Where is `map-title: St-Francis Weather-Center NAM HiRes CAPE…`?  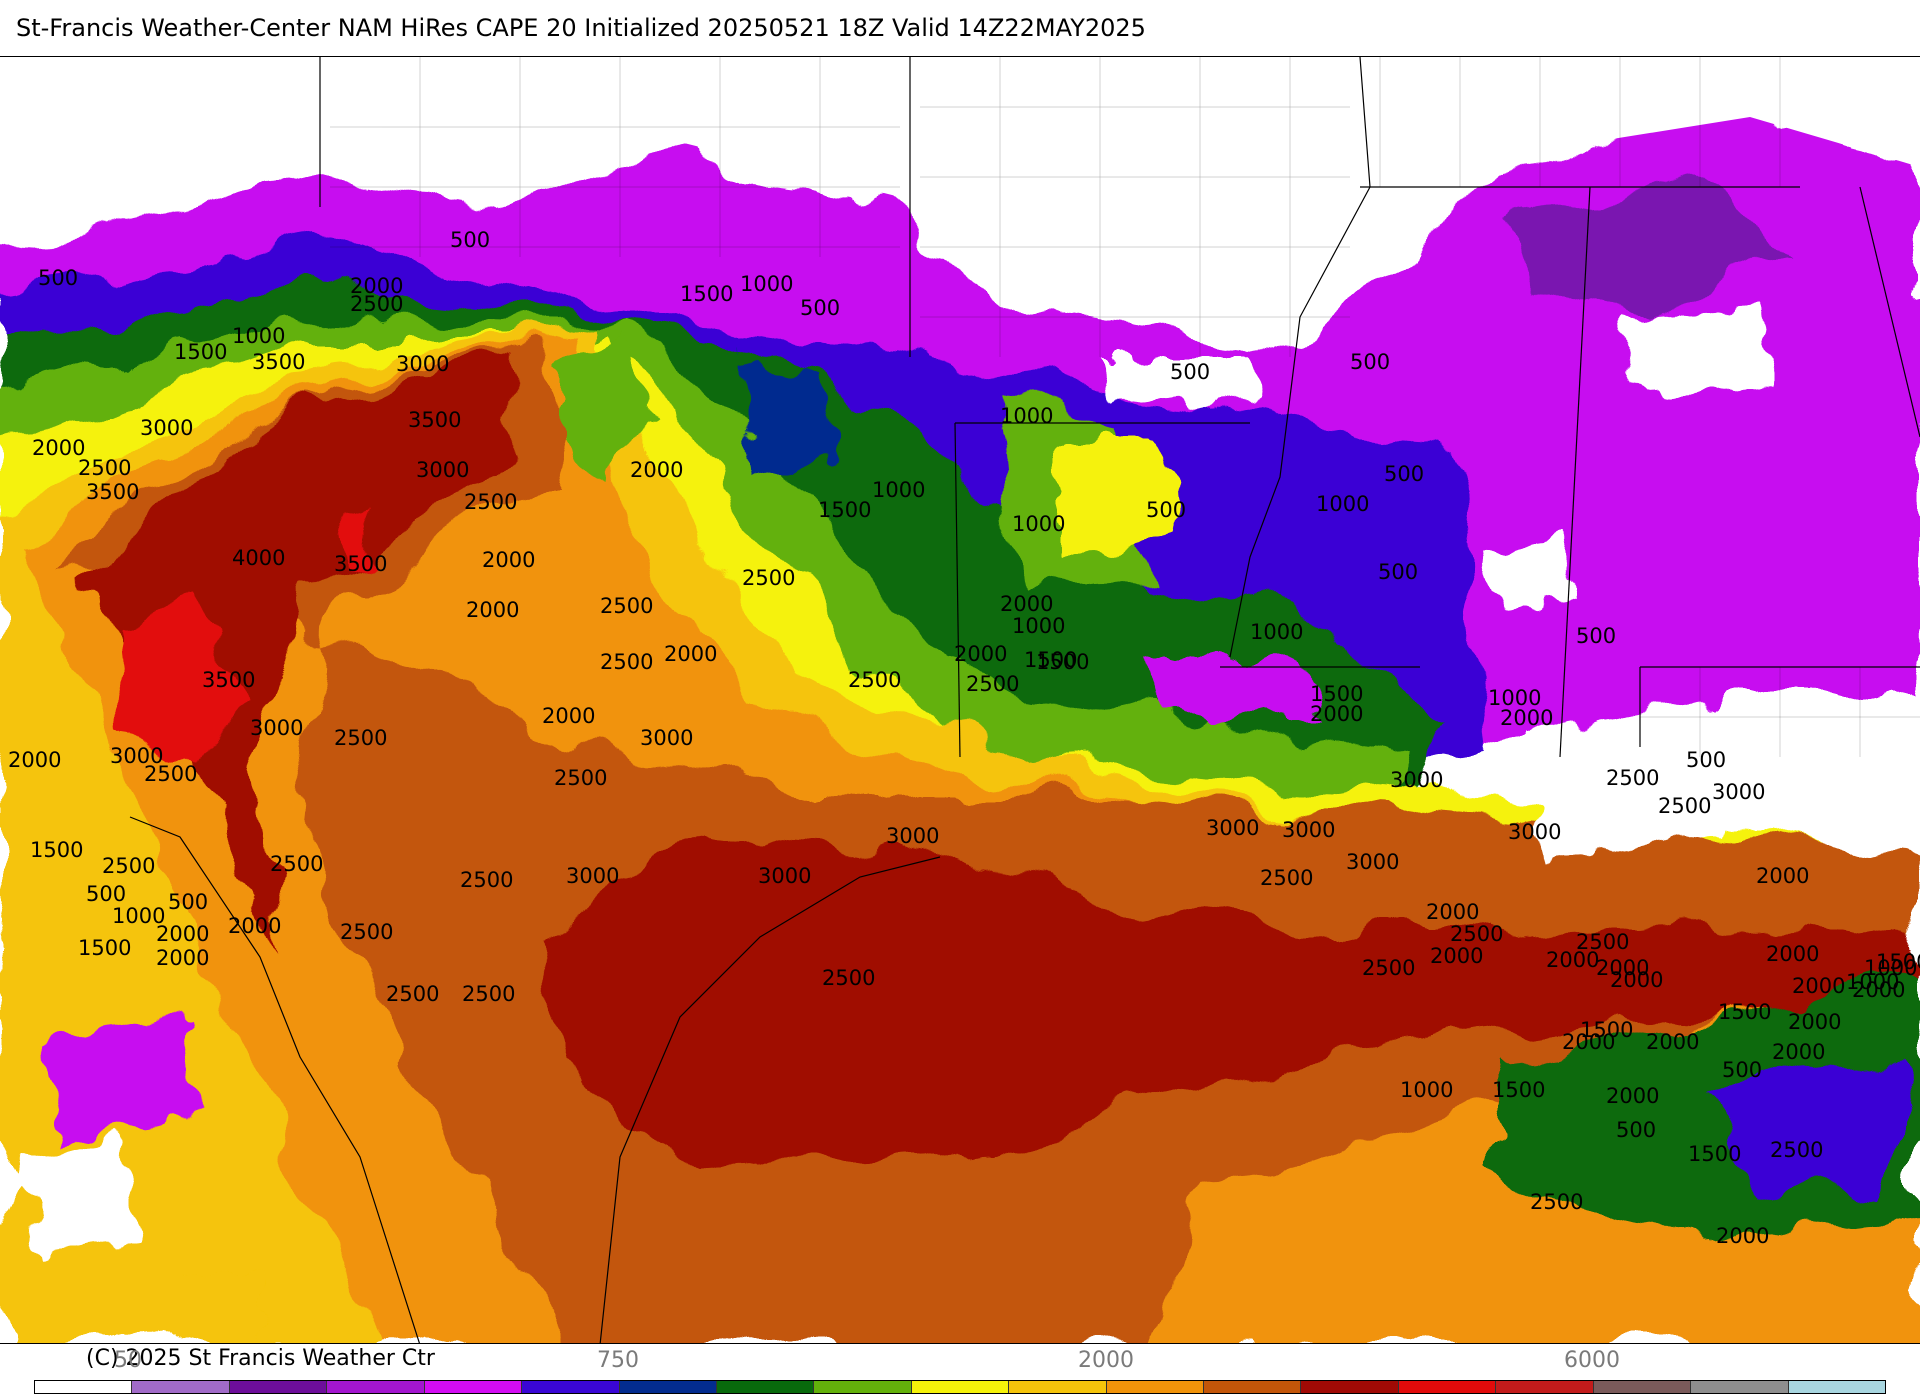 map-title: St-Francis Weather-Center NAM HiRes CAPE… is located at coordinates (581, 28).